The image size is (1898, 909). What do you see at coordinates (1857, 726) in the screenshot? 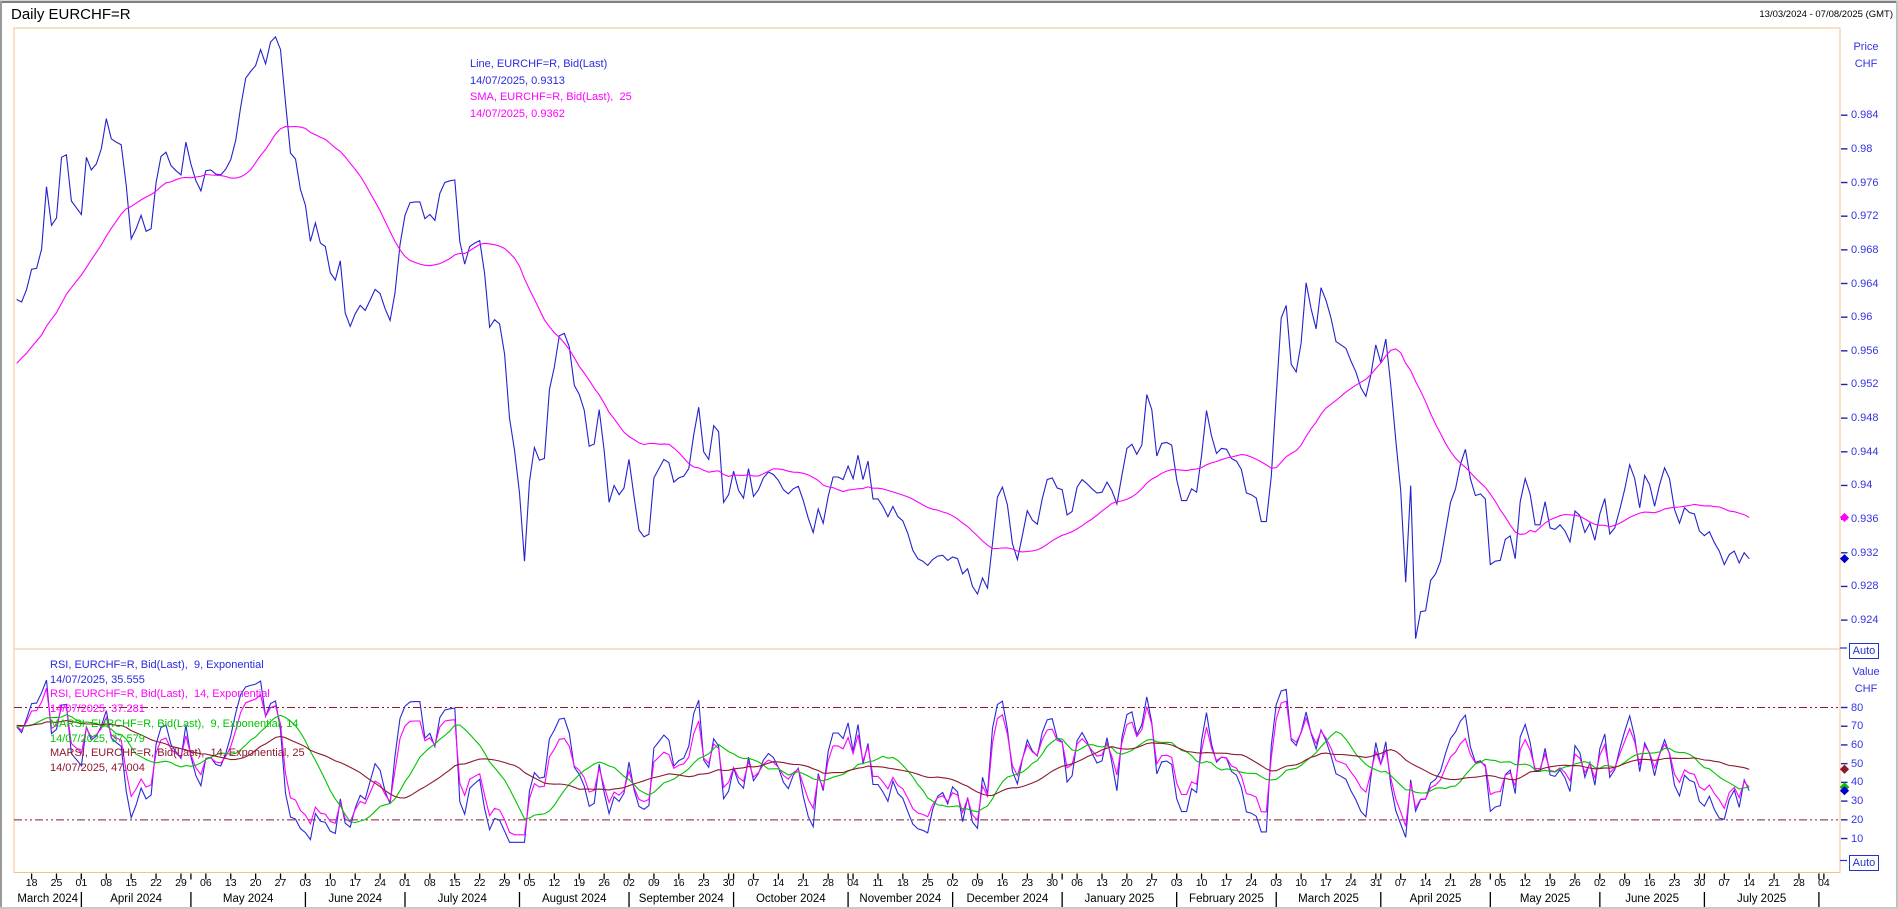
I see `value-tick-label: 70` at bounding box center [1857, 726].